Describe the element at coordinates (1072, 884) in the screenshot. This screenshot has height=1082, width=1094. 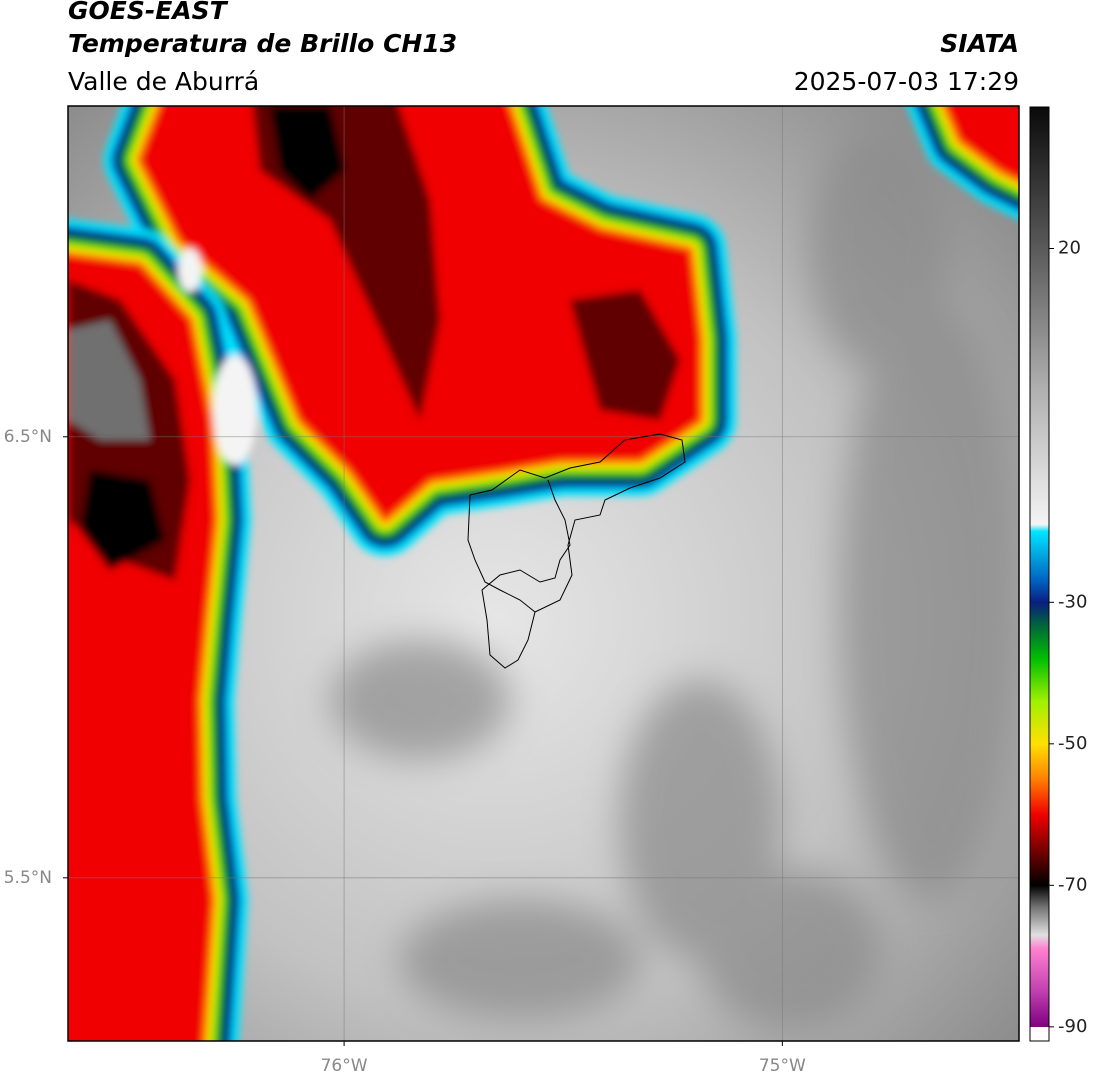
I see `colorbar-tick-label: -70` at that location.